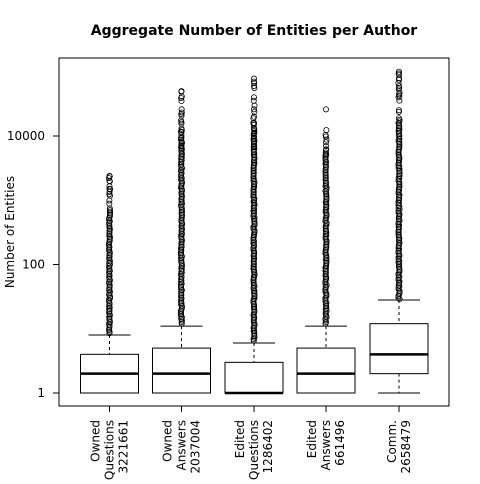  Describe the element at coordinates (41, 393) in the screenshot. I see `y-tick-label: 1` at that location.